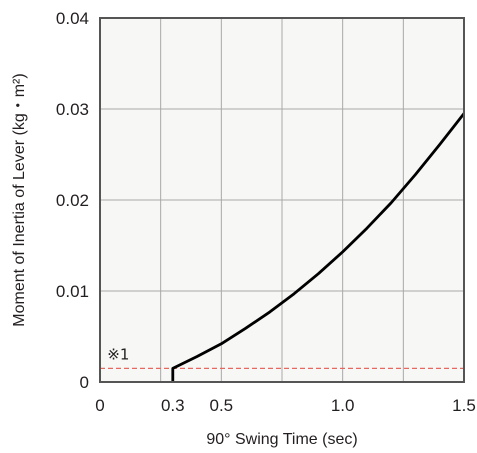  Describe the element at coordinates (173, 405) in the screenshot. I see `x-tick-label-1: 0.3` at that location.